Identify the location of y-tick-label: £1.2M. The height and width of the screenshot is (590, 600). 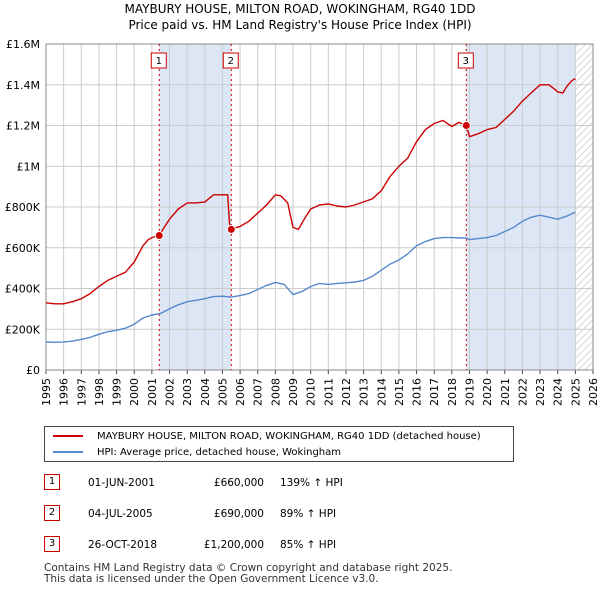
(23, 126).